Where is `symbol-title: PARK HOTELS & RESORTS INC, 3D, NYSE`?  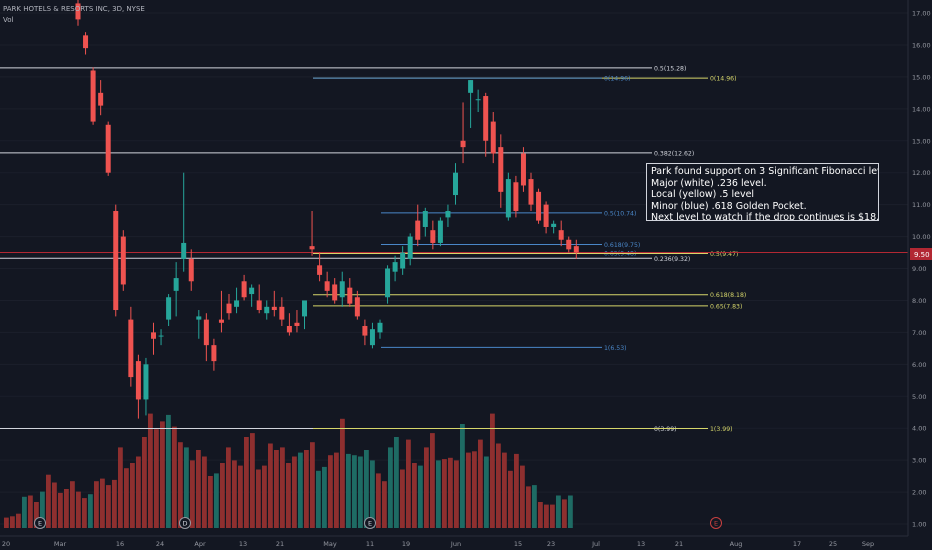 symbol-title: PARK HOTELS & RESORTS INC, 3D, NYSE is located at coordinates (74, 9).